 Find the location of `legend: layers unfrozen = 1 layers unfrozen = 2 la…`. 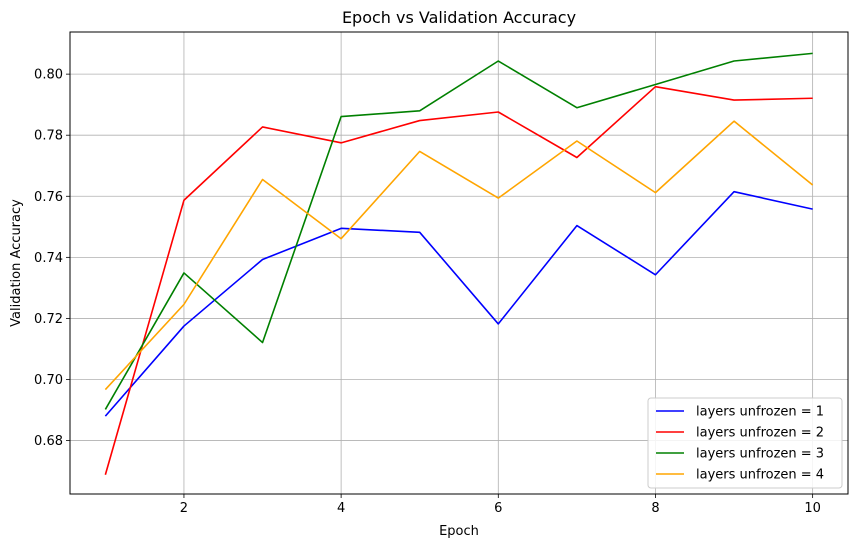

legend: layers unfrozen = 1 layers unfrozen = 2 la… is located at coordinates (745, 443).